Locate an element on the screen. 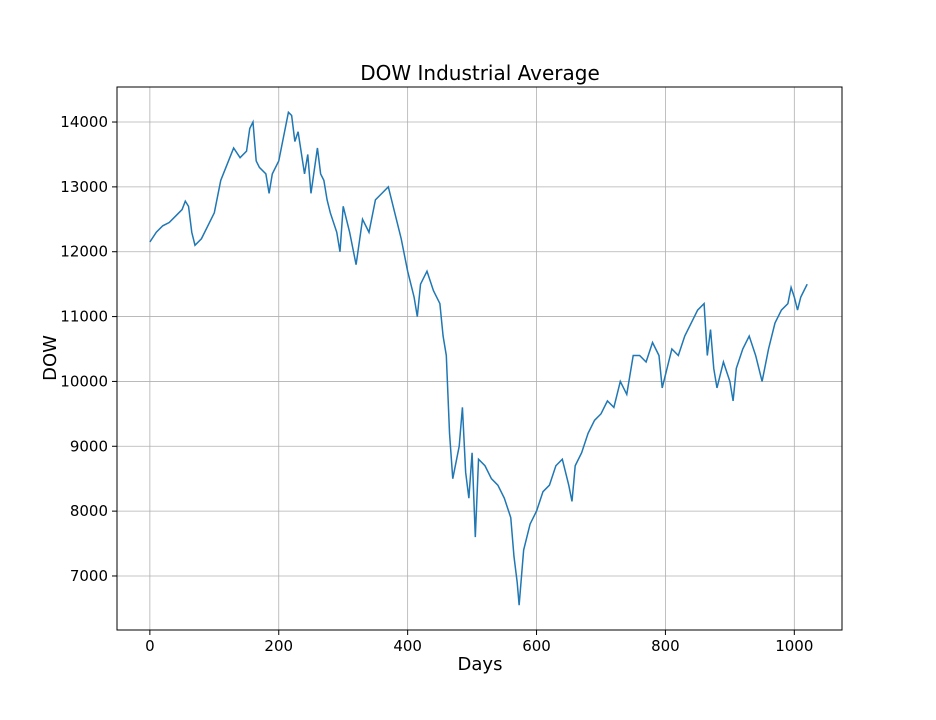 This screenshot has height=720, width=936. x-tick-label: 600 is located at coordinates (536, 646).